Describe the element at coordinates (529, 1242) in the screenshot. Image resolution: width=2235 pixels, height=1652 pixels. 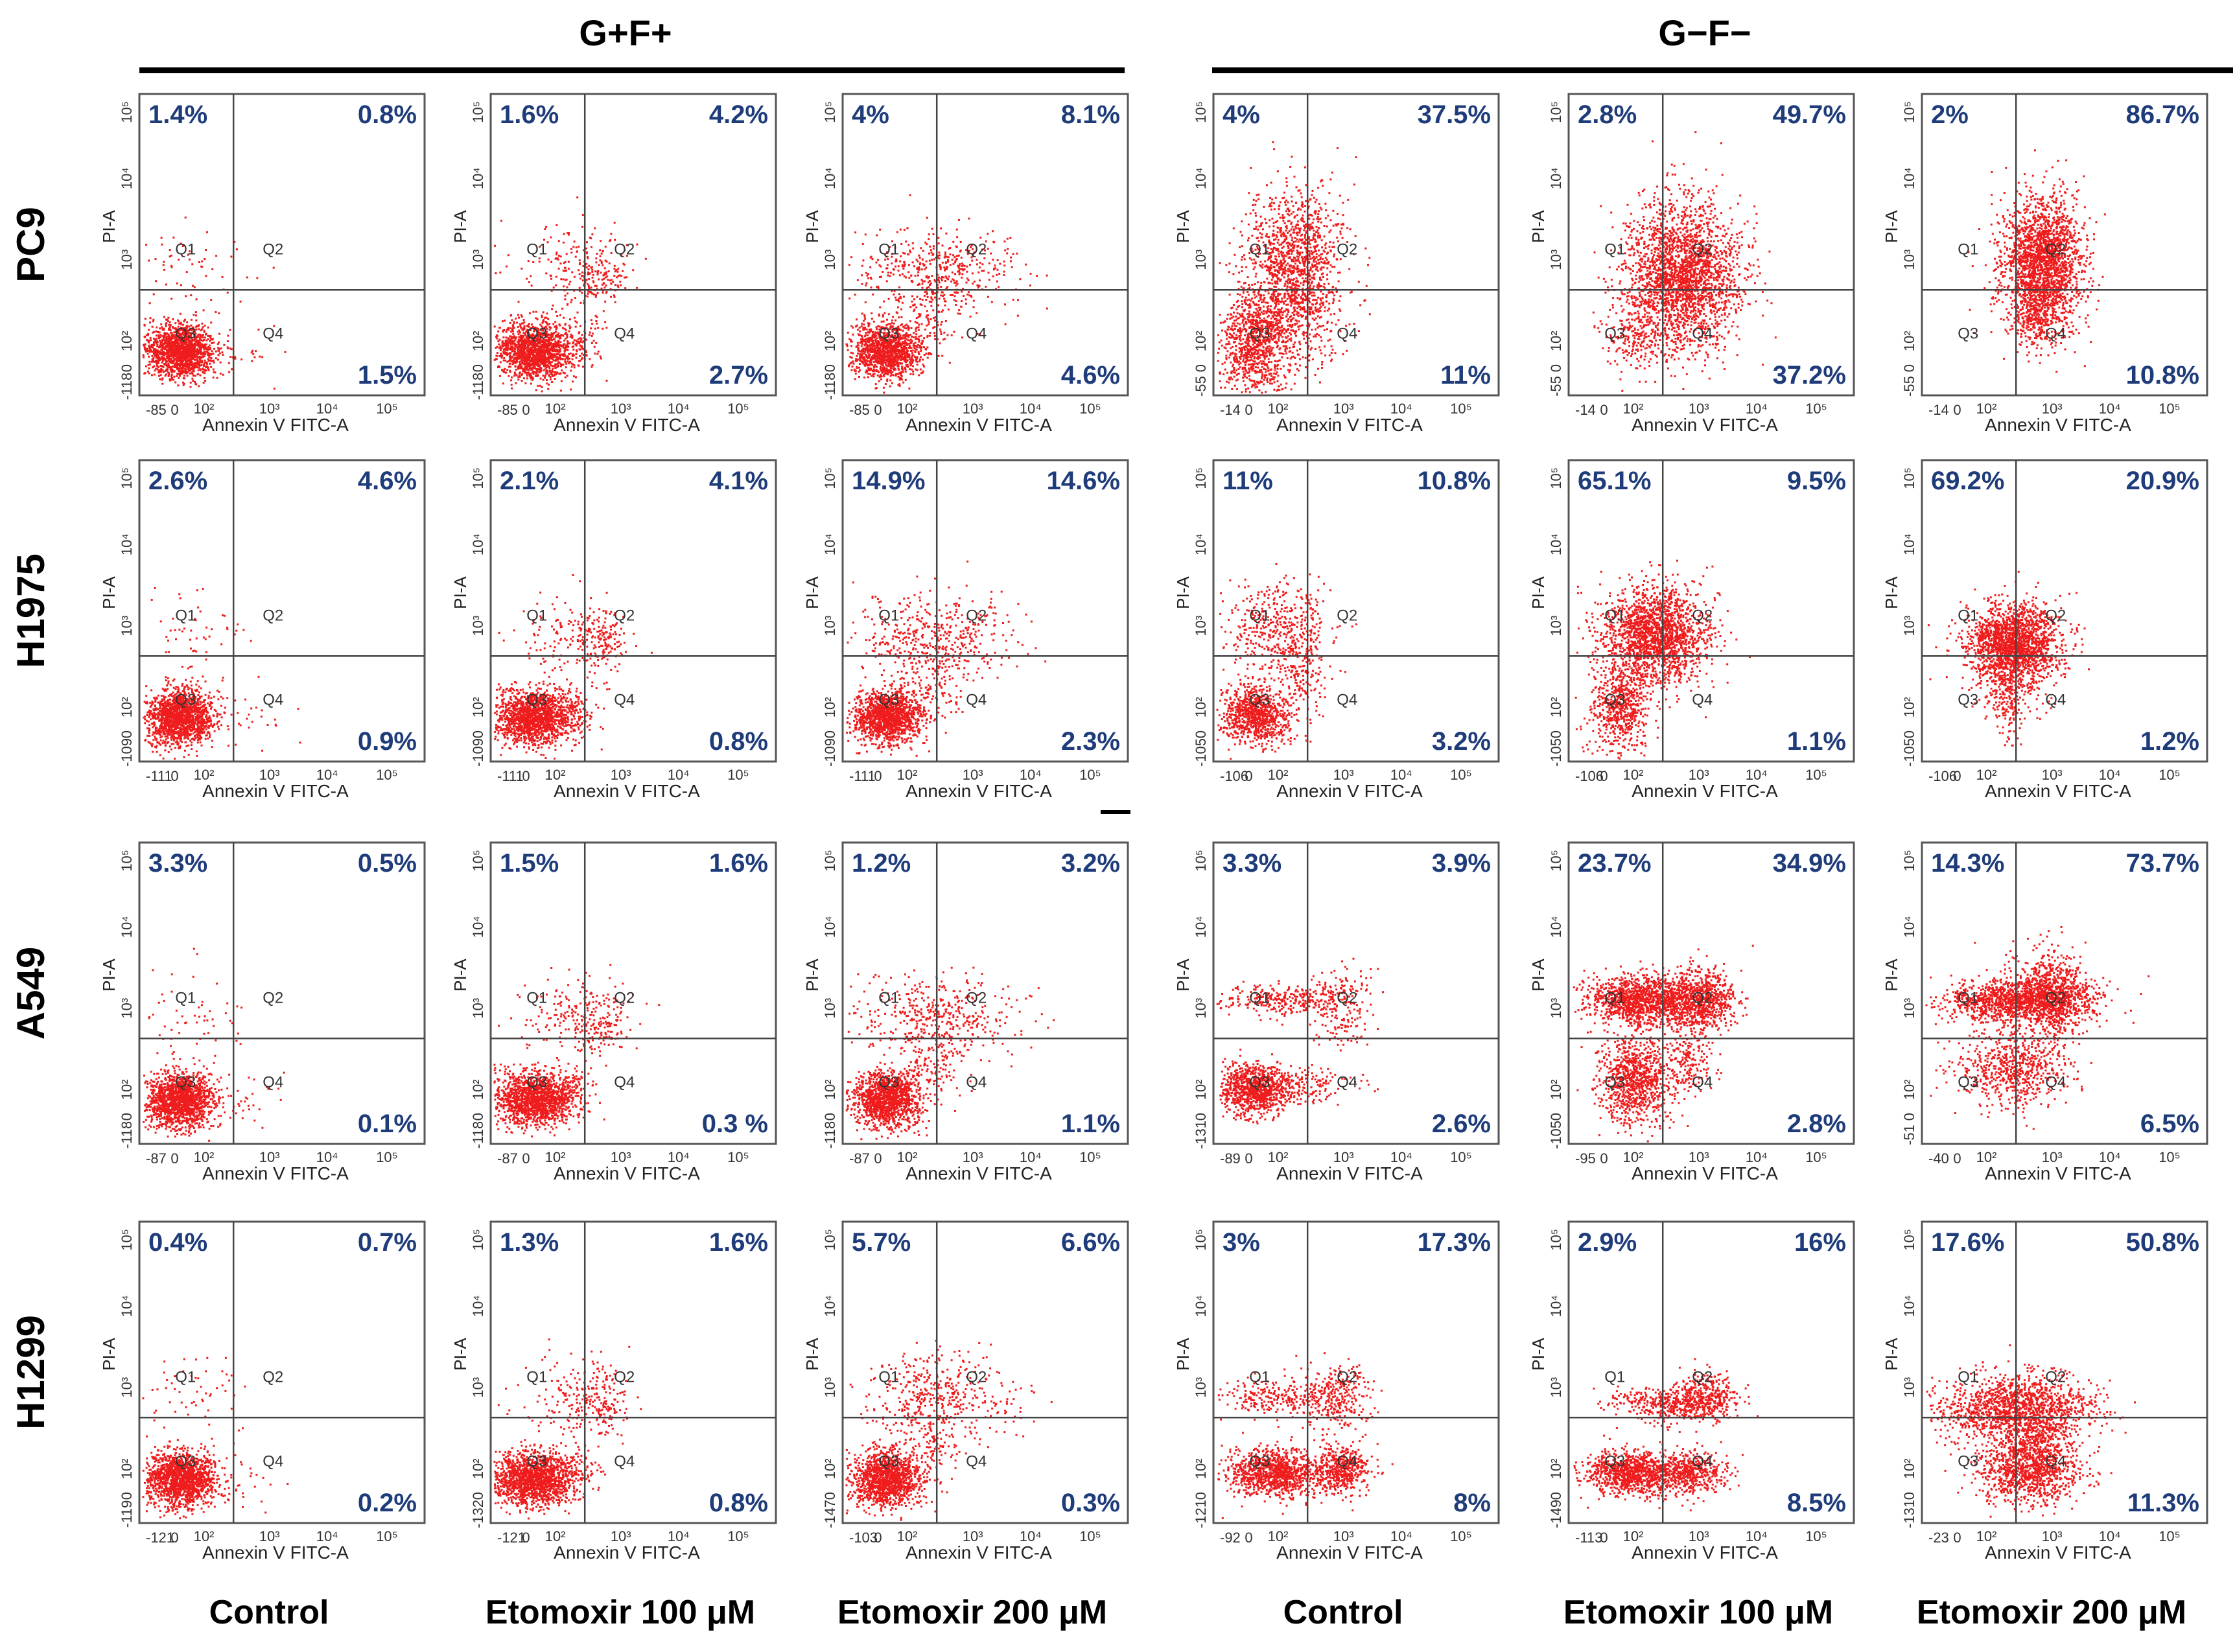
I see `q1-percent: 1.3%` at that location.